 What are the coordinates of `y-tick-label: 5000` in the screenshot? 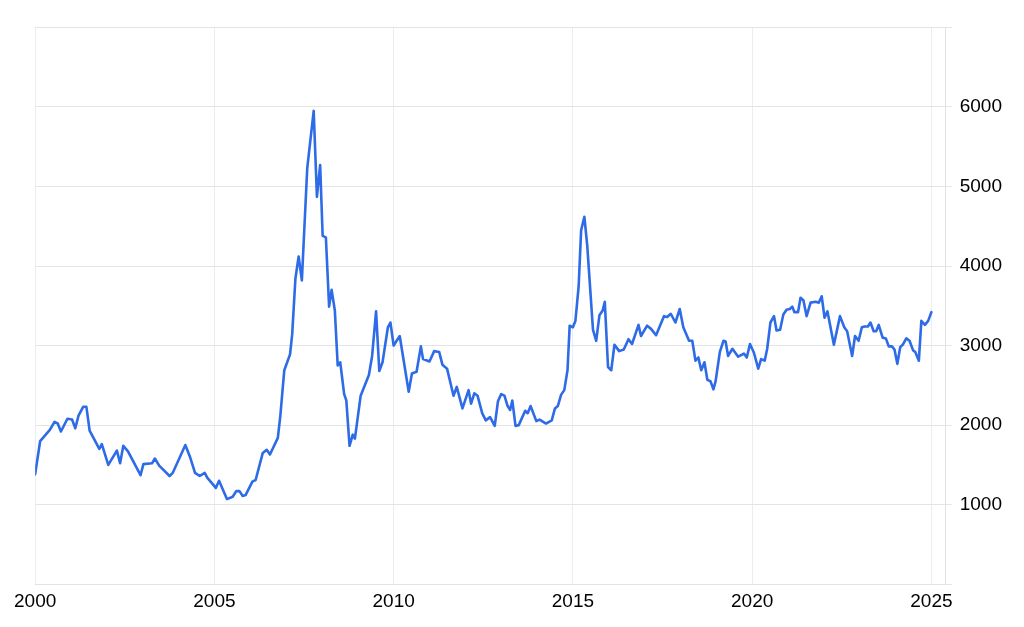 It's located at (981, 185).